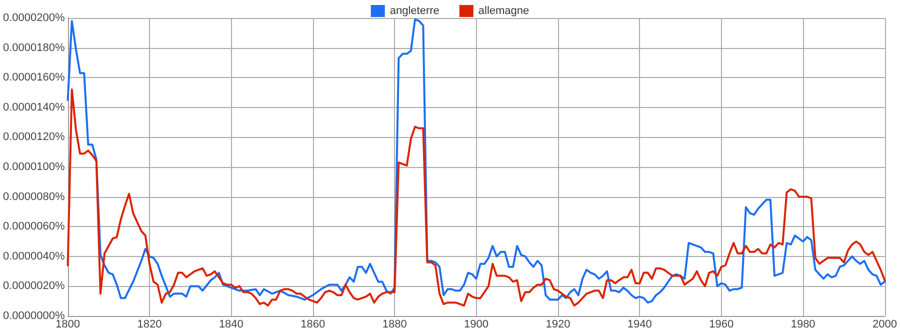 Image resolution: width=900 pixels, height=330 pixels. What do you see at coordinates (33, 18) in the screenshot?
I see `y-tick-label: 0.0000200%` at bounding box center [33, 18].